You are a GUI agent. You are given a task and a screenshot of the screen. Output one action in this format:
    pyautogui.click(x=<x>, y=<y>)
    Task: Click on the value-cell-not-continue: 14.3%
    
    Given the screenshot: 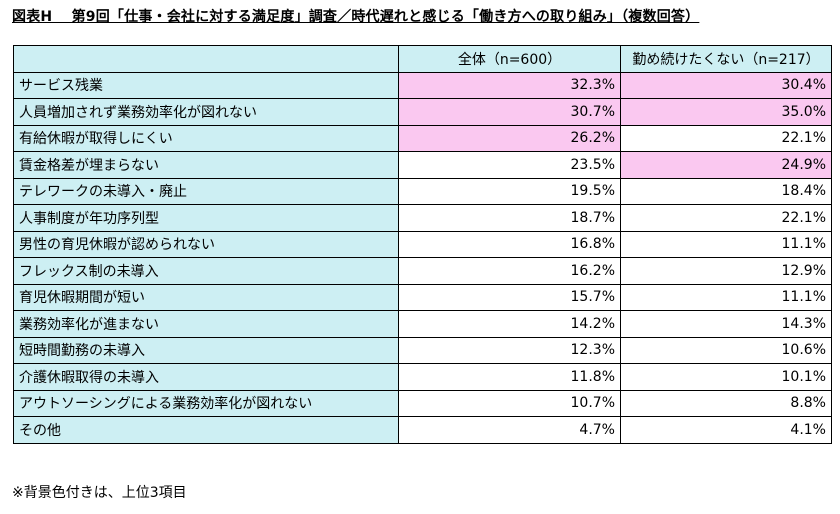 What is the action you would take?
    pyautogui.click(x=726, y=324)
    